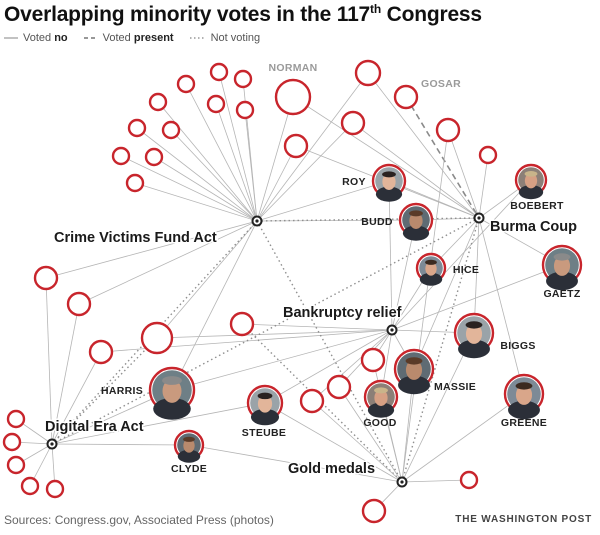 The image size is (600, 535). What do you see at coordinates (331, 469) in the screenshot?
I see `hub-label-gold: Gold medals` at bounding box center [331, 469].